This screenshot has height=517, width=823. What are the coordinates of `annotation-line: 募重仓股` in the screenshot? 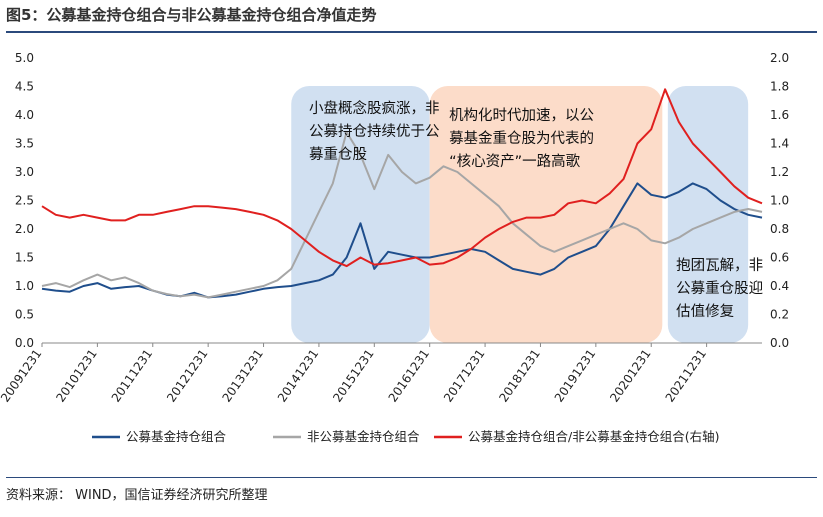 It's located at (338, 154).